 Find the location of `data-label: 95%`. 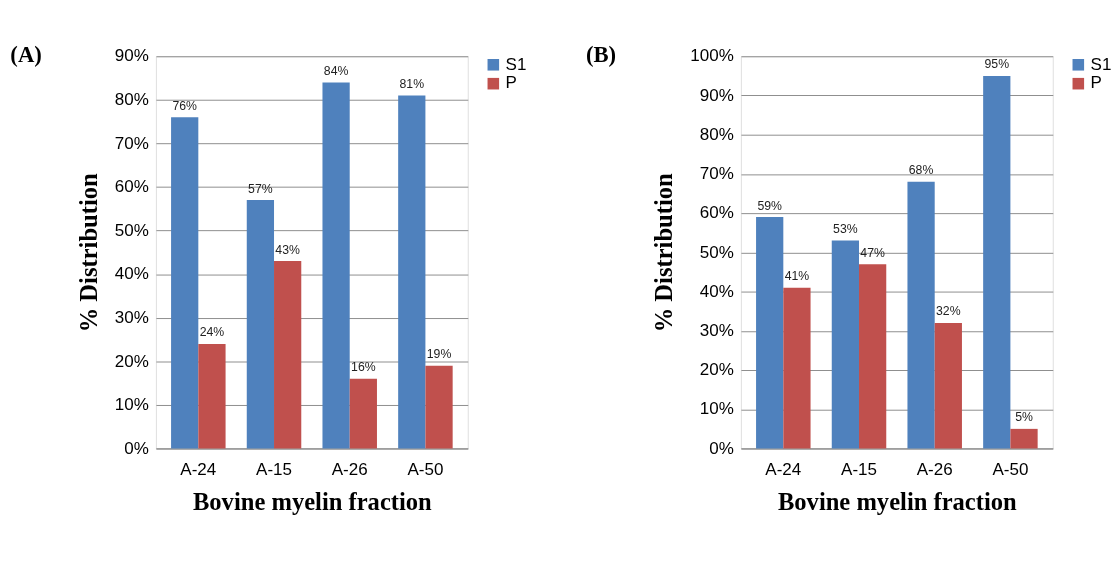

data-label: 95% is located at coordinates (997, 64).